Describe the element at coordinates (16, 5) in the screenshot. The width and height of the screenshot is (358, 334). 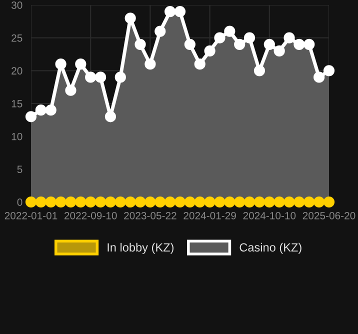
I see `y-tick-label: 30` at that location.